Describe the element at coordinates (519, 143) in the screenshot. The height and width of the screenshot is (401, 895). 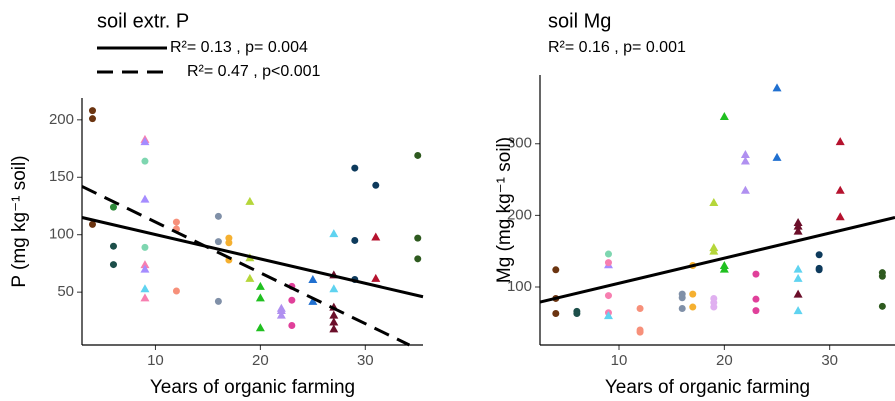
I see `y-tick-label: 300` at that location.